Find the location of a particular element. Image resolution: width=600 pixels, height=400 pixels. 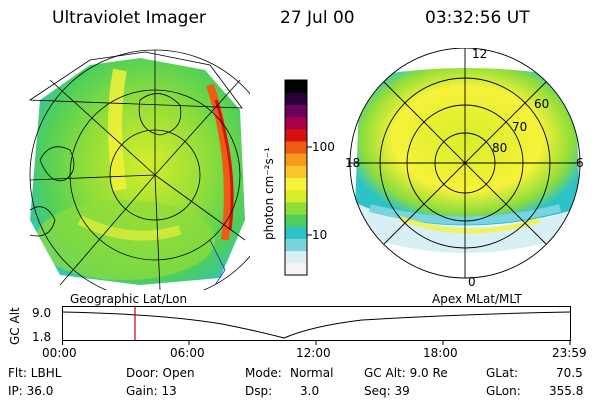

colorbar is located at coordinates (298, 177).